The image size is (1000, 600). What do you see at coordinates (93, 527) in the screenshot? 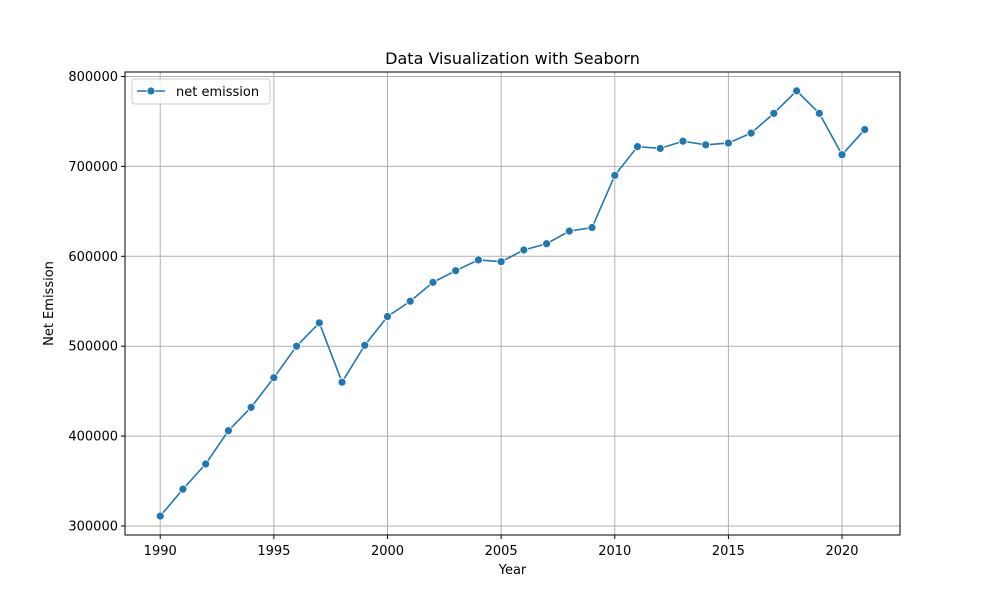
I see `y-tick-label: 300000` at bounding box center [93, 527].